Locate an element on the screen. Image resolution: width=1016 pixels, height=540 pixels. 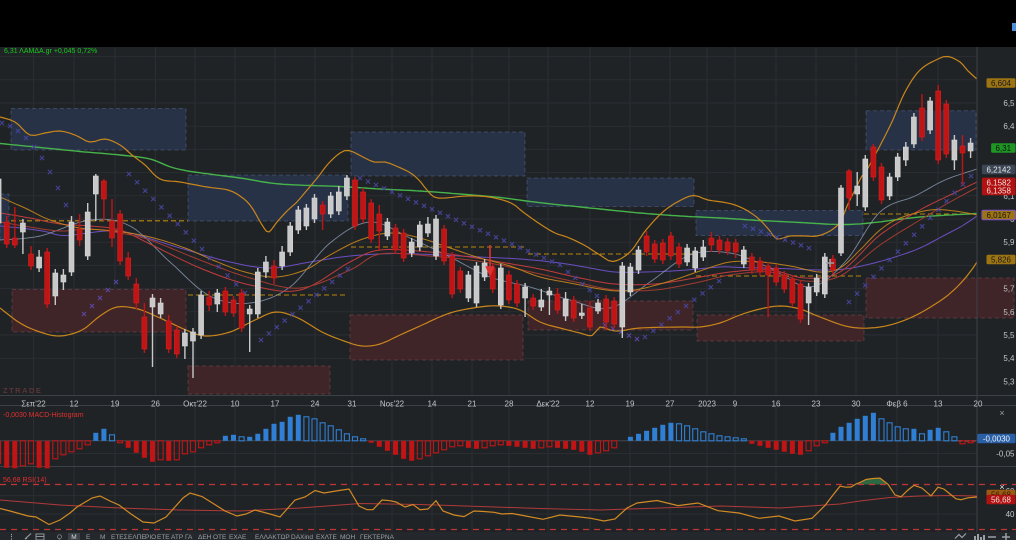
svg-text: 13 is located at coordinates (938, 404).